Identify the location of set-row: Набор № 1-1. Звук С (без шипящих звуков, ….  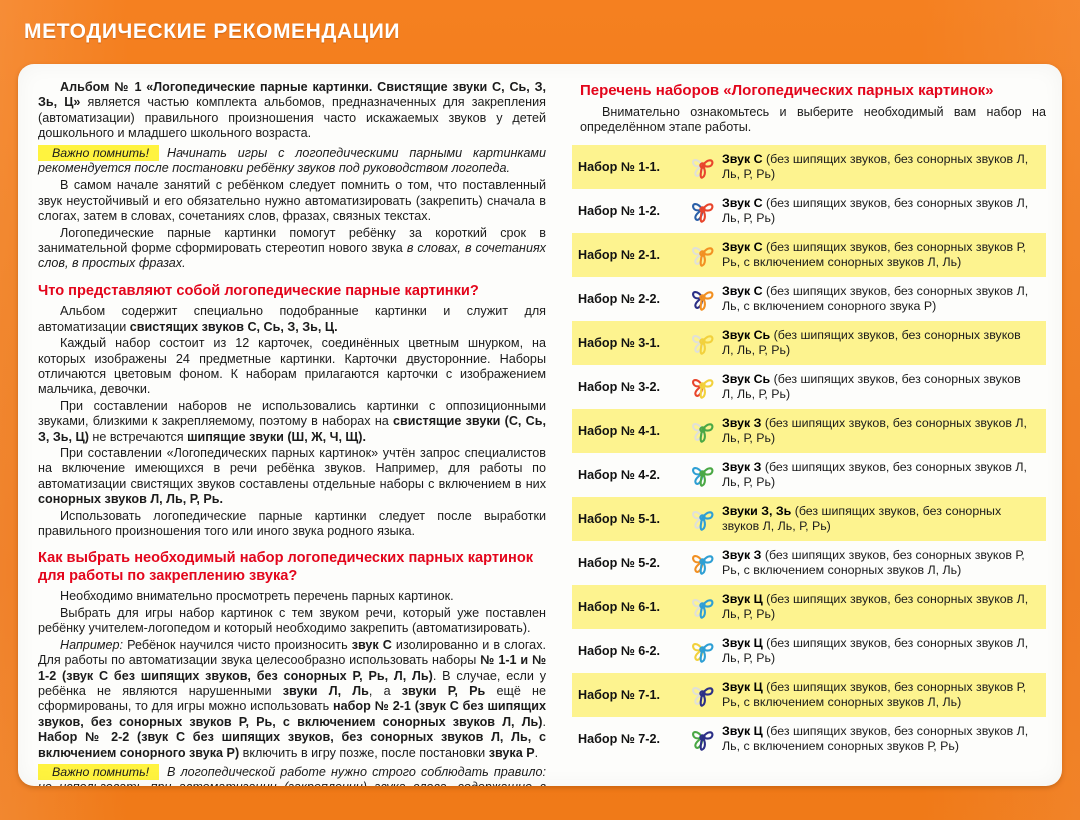
(809, 166).